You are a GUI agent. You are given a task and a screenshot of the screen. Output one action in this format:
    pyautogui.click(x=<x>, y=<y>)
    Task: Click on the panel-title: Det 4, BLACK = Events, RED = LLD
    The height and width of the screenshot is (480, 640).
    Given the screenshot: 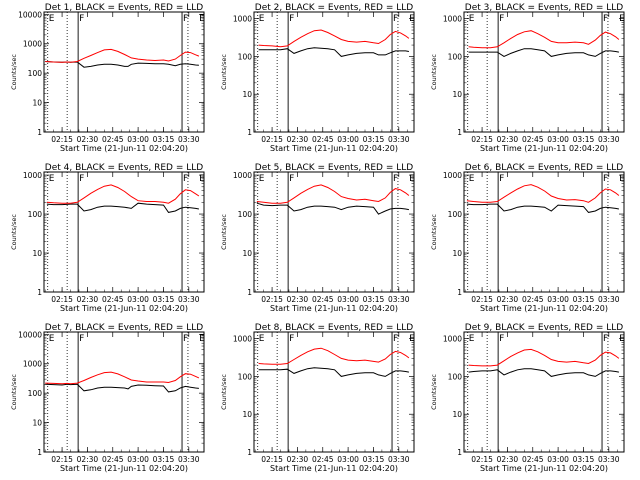 What is the action you would take?
    pyautogui.click(x=124, y=168)
    